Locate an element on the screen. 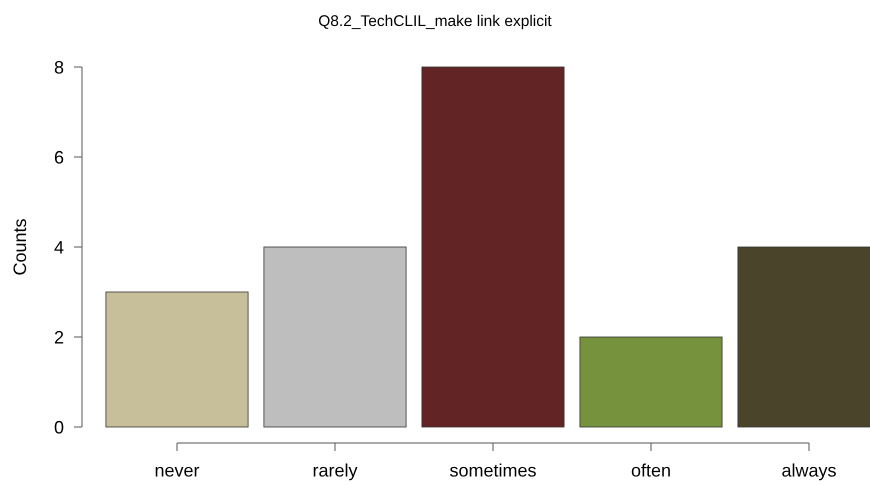  x-tick-label: never is located at coordinates (177, 470).